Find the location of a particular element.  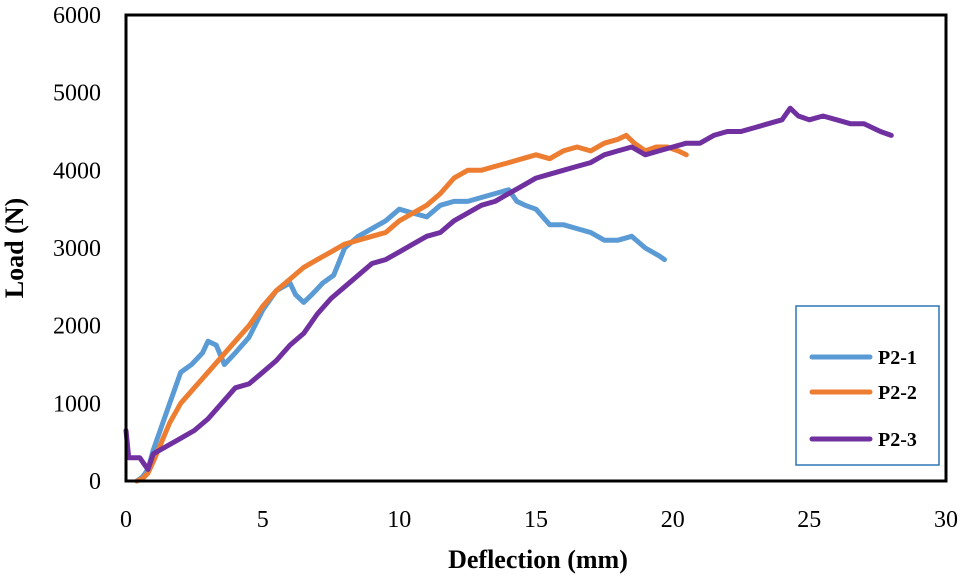

x-axis-ticks: 0 5 10 15 20 25 30 is located at coordinates (539, 520).